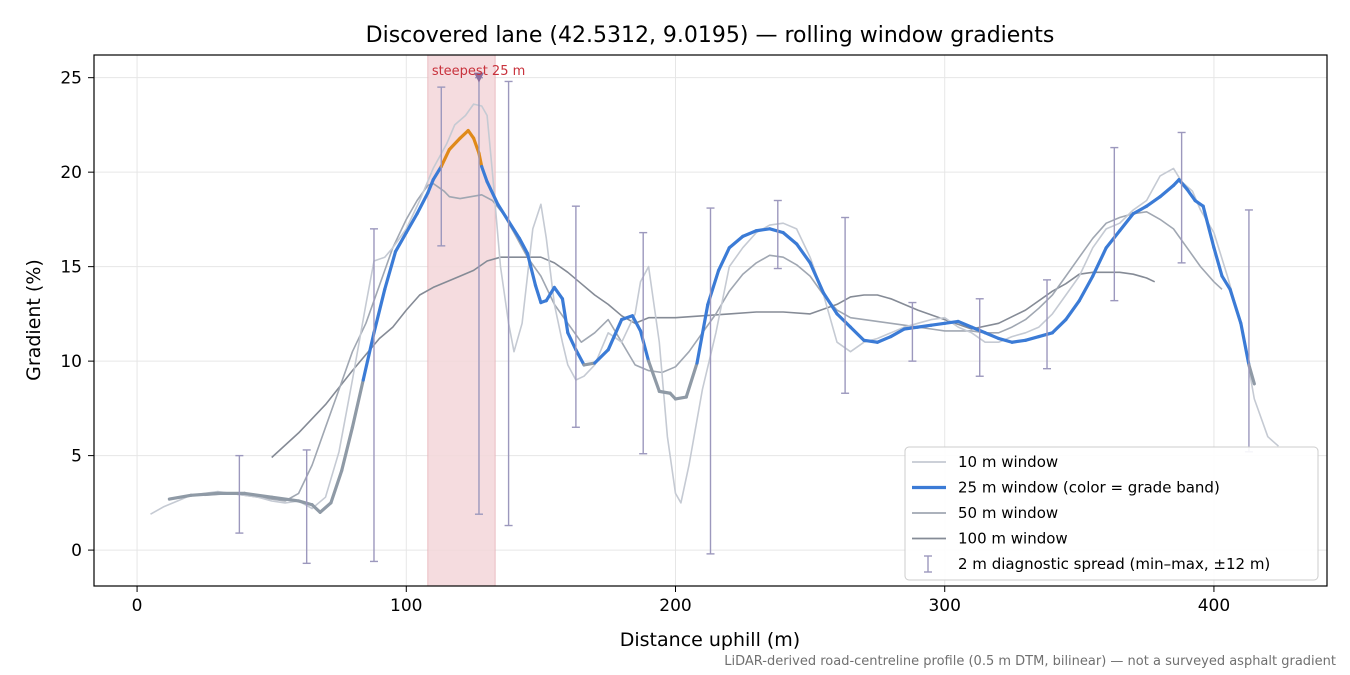 This screenshot has width=1350, height=675. What do you see at coordinates (1114, 564) in the screenshot?
I see `legend-label: 2 m diagnostic spread (min–max, ±12 m)` at bounding box center [1114, 564].